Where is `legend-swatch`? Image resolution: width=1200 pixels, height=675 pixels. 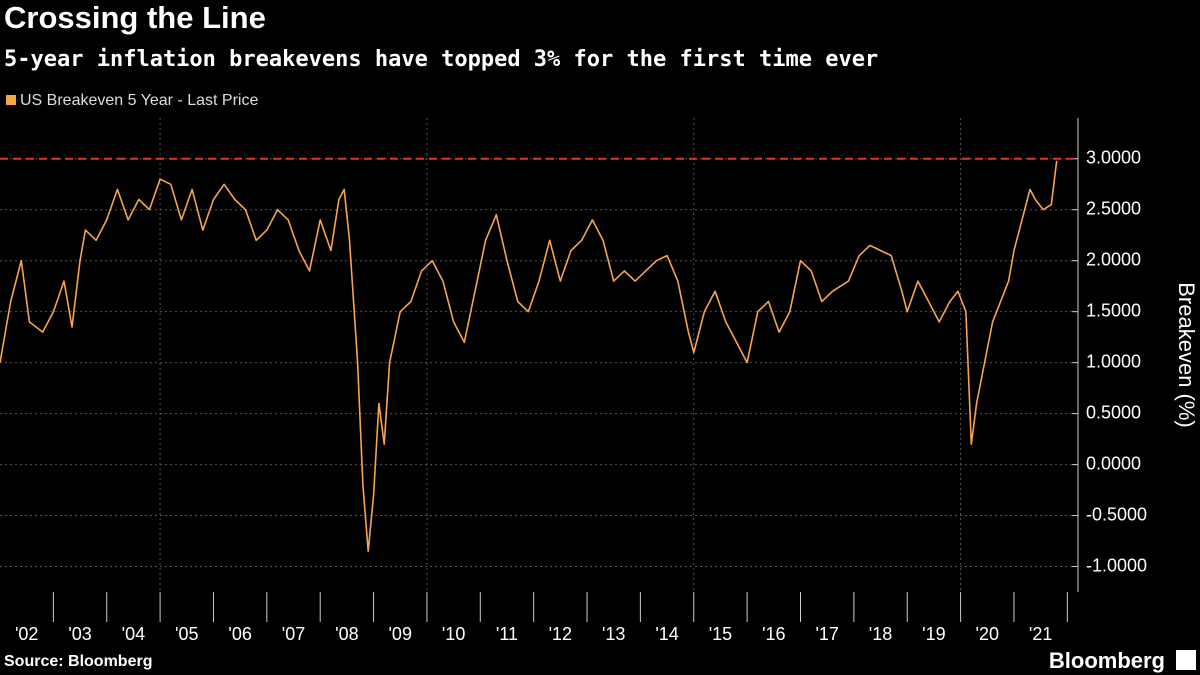 legend-swatch is located at coordinates (11, 100).